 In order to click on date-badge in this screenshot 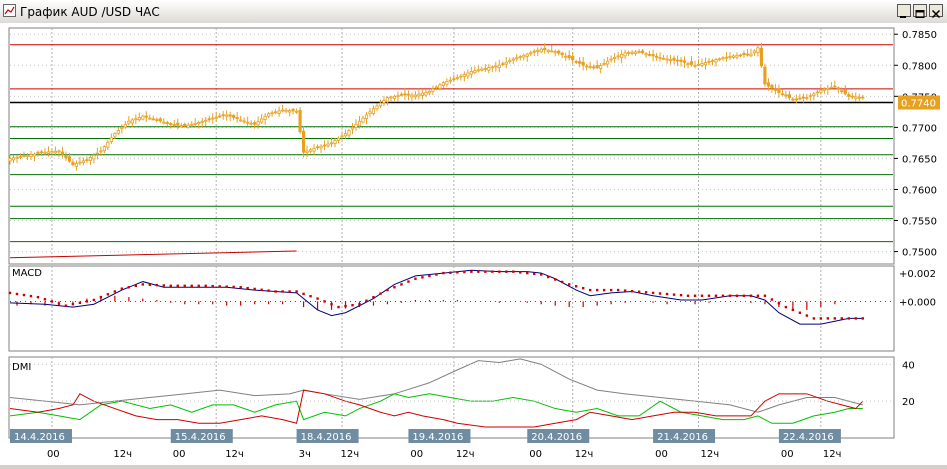, I will do `click(327, 436)`.